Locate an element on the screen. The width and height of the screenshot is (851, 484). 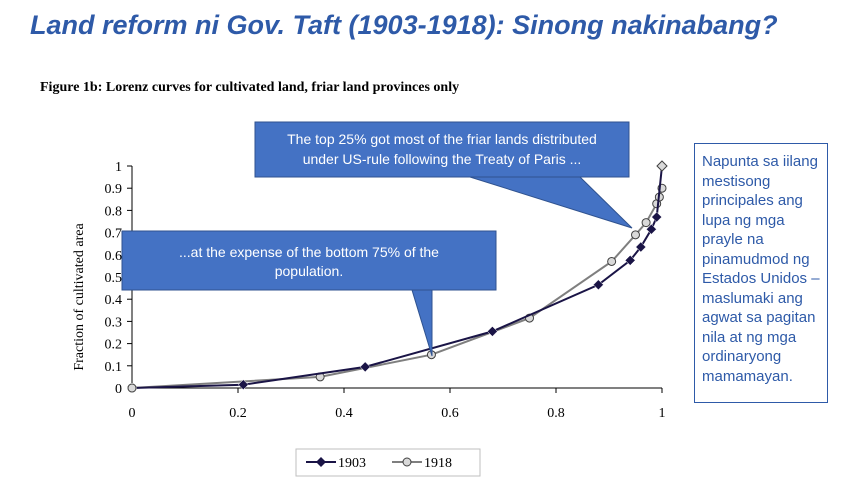
x-tick-label: 1 is located at coordinates (662, 413).